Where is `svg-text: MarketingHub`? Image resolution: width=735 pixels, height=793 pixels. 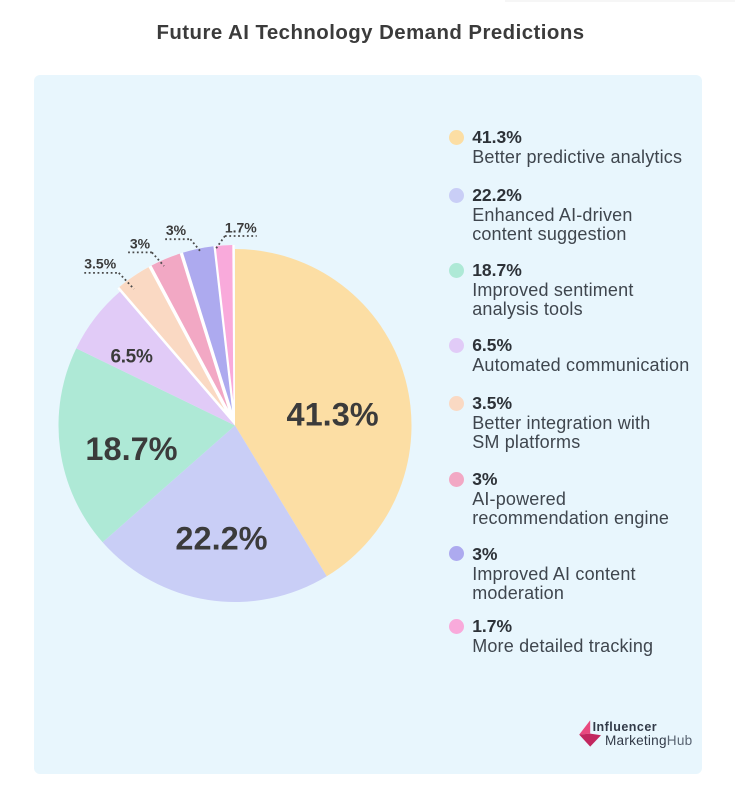 svg-text: MarketingHub is located at coordinates (648, 740).